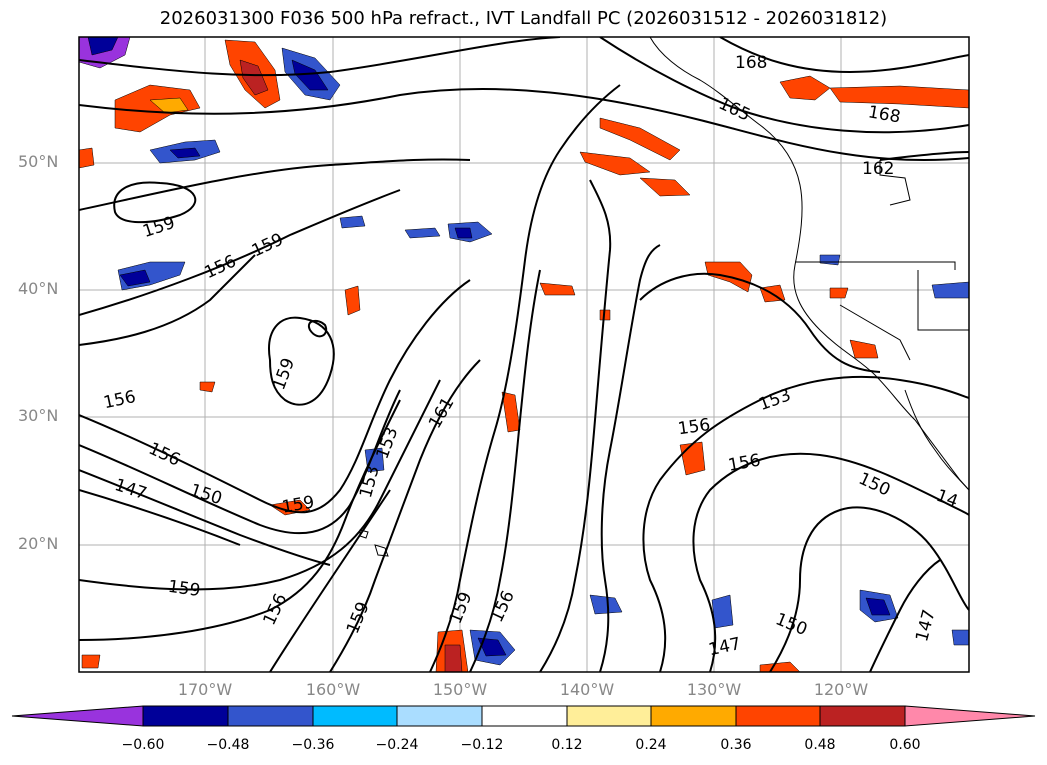 This screenshot has height=765, width=1047. I want to click on contour-label: 159, so click(184, 589).